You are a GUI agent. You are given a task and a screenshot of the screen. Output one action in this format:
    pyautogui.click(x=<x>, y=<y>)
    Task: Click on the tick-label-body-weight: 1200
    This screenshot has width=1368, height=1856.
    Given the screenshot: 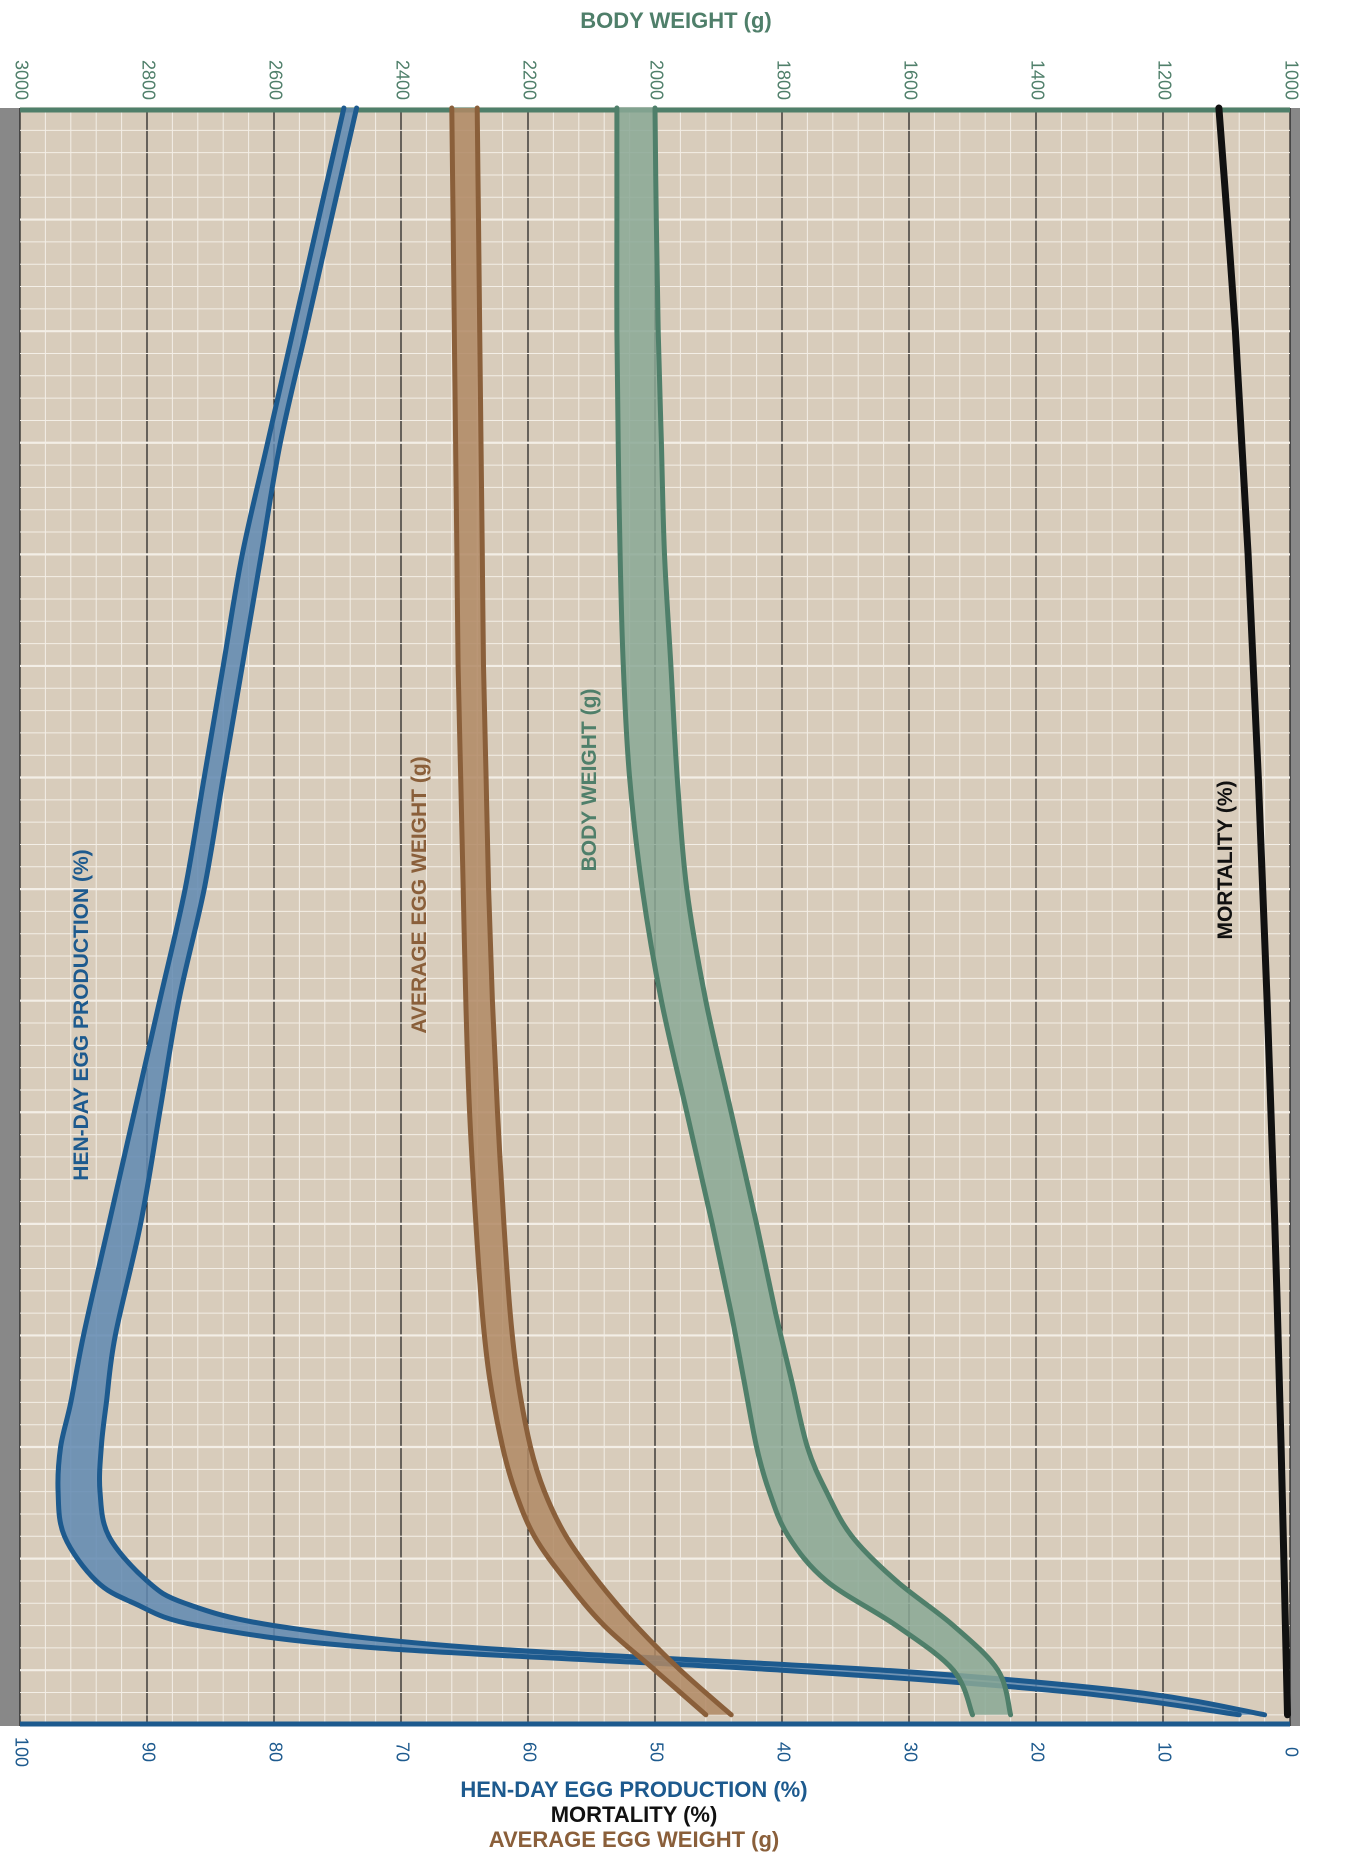 What is the action you would take?
    pyautogui.click(x=1164, y=80)
    